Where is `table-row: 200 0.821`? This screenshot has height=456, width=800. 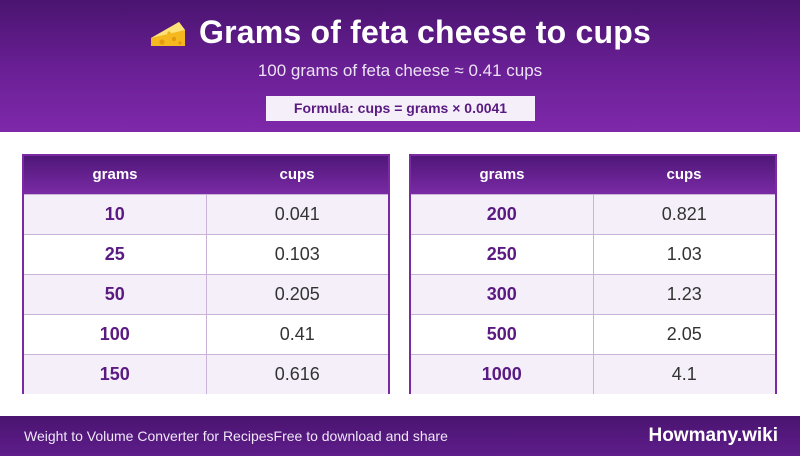 table-row: 200 0.821 is located at coordinates (593, 214).